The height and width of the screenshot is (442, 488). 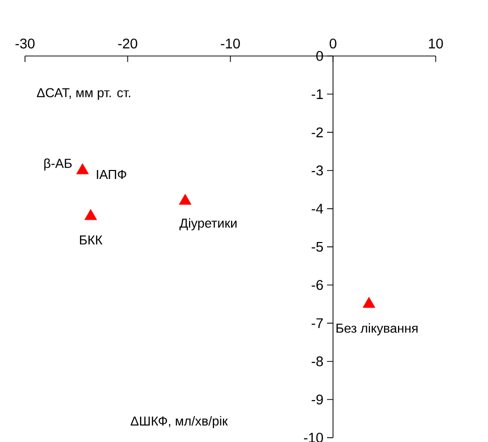 What do you see at coordinates (317, 94) in the screenshot?
I see `y-tick-label: -1` at bounding box center [317, 94].